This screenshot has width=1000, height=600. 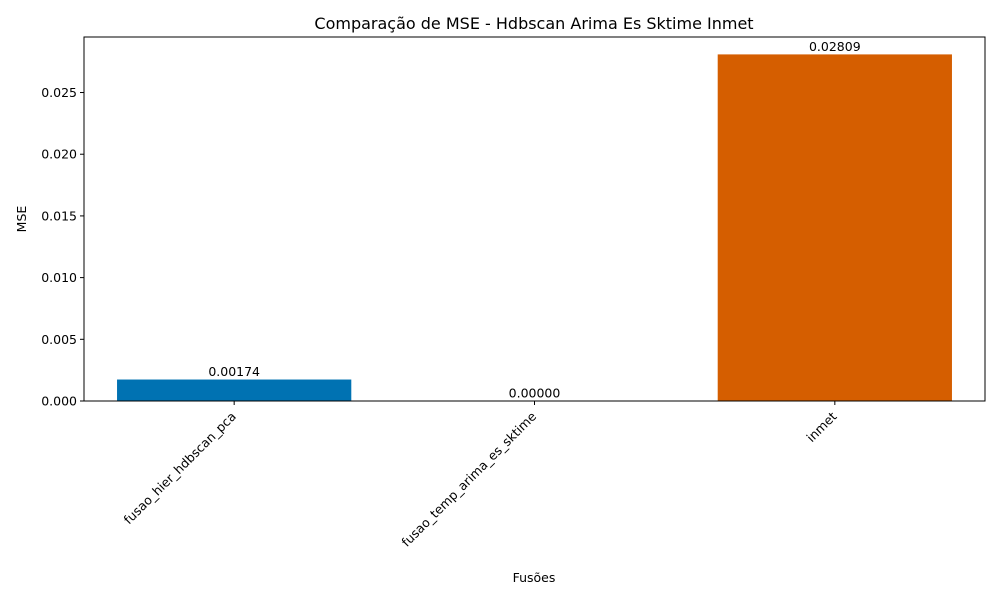 What do you see at coordinates (21, 219) in the screenshot?
I see `y-axis-label: MSE` at bounding box center [21, 219].